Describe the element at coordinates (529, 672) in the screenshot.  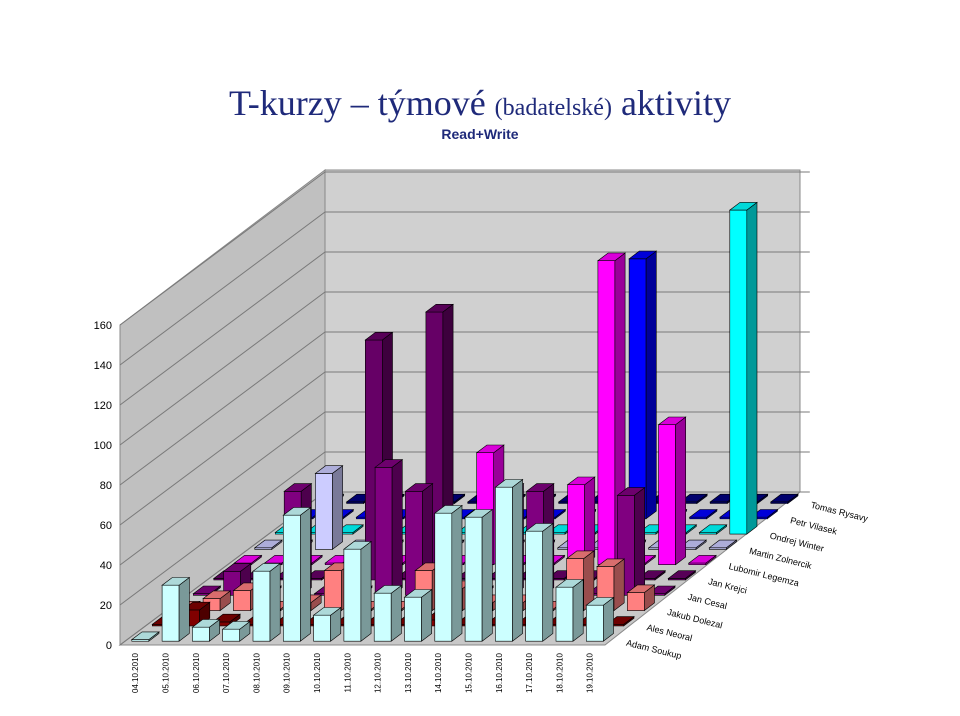
I see `x-tick-label: 17.10.2010` at that location.